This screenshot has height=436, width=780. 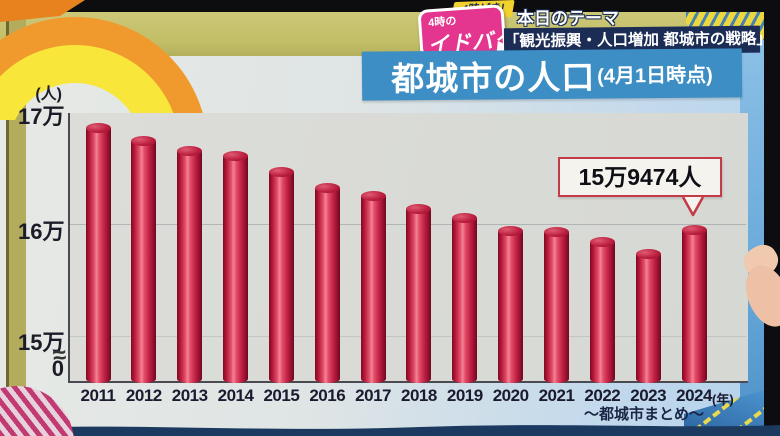 I want to click on presenter-hand, so click(x=758, y=286).